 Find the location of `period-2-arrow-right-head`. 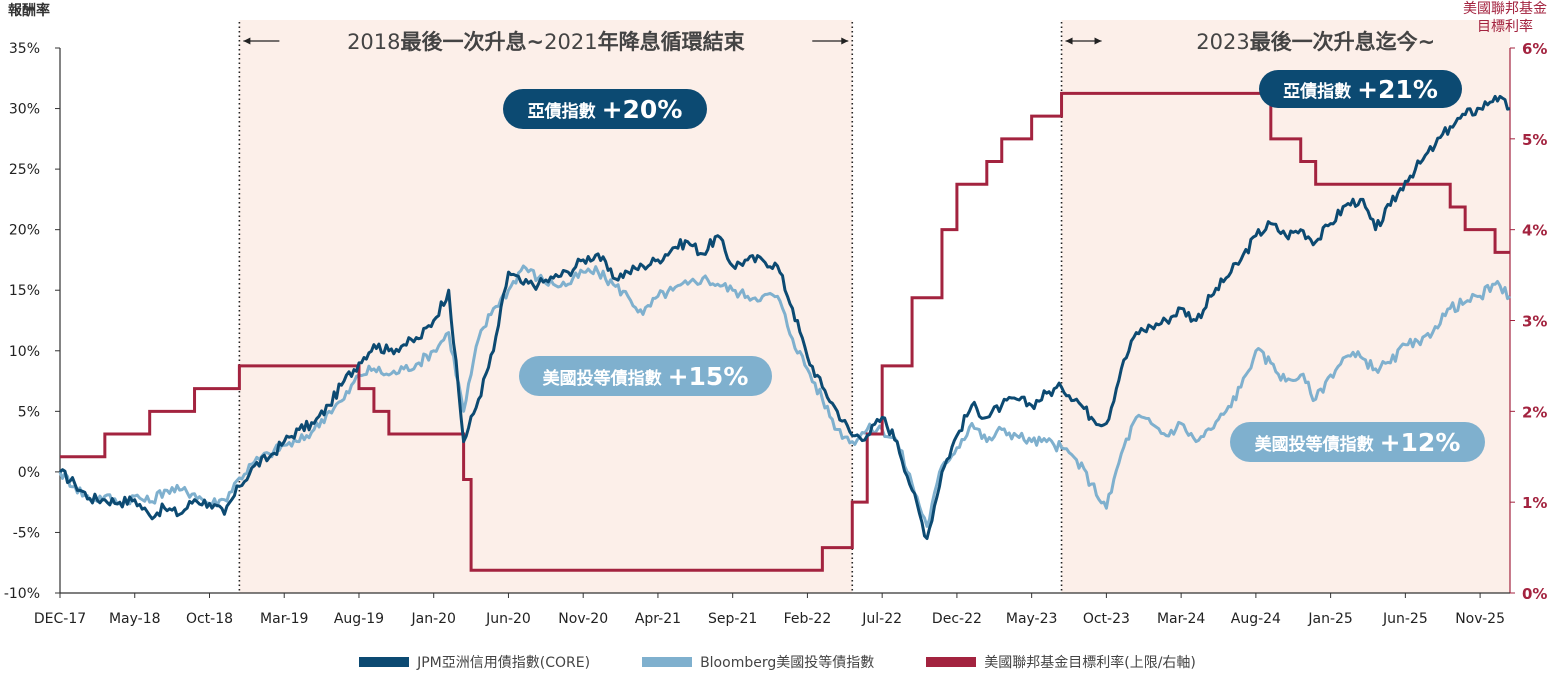

period-2-arrow-right-head is located at coordinates (1098, 41).